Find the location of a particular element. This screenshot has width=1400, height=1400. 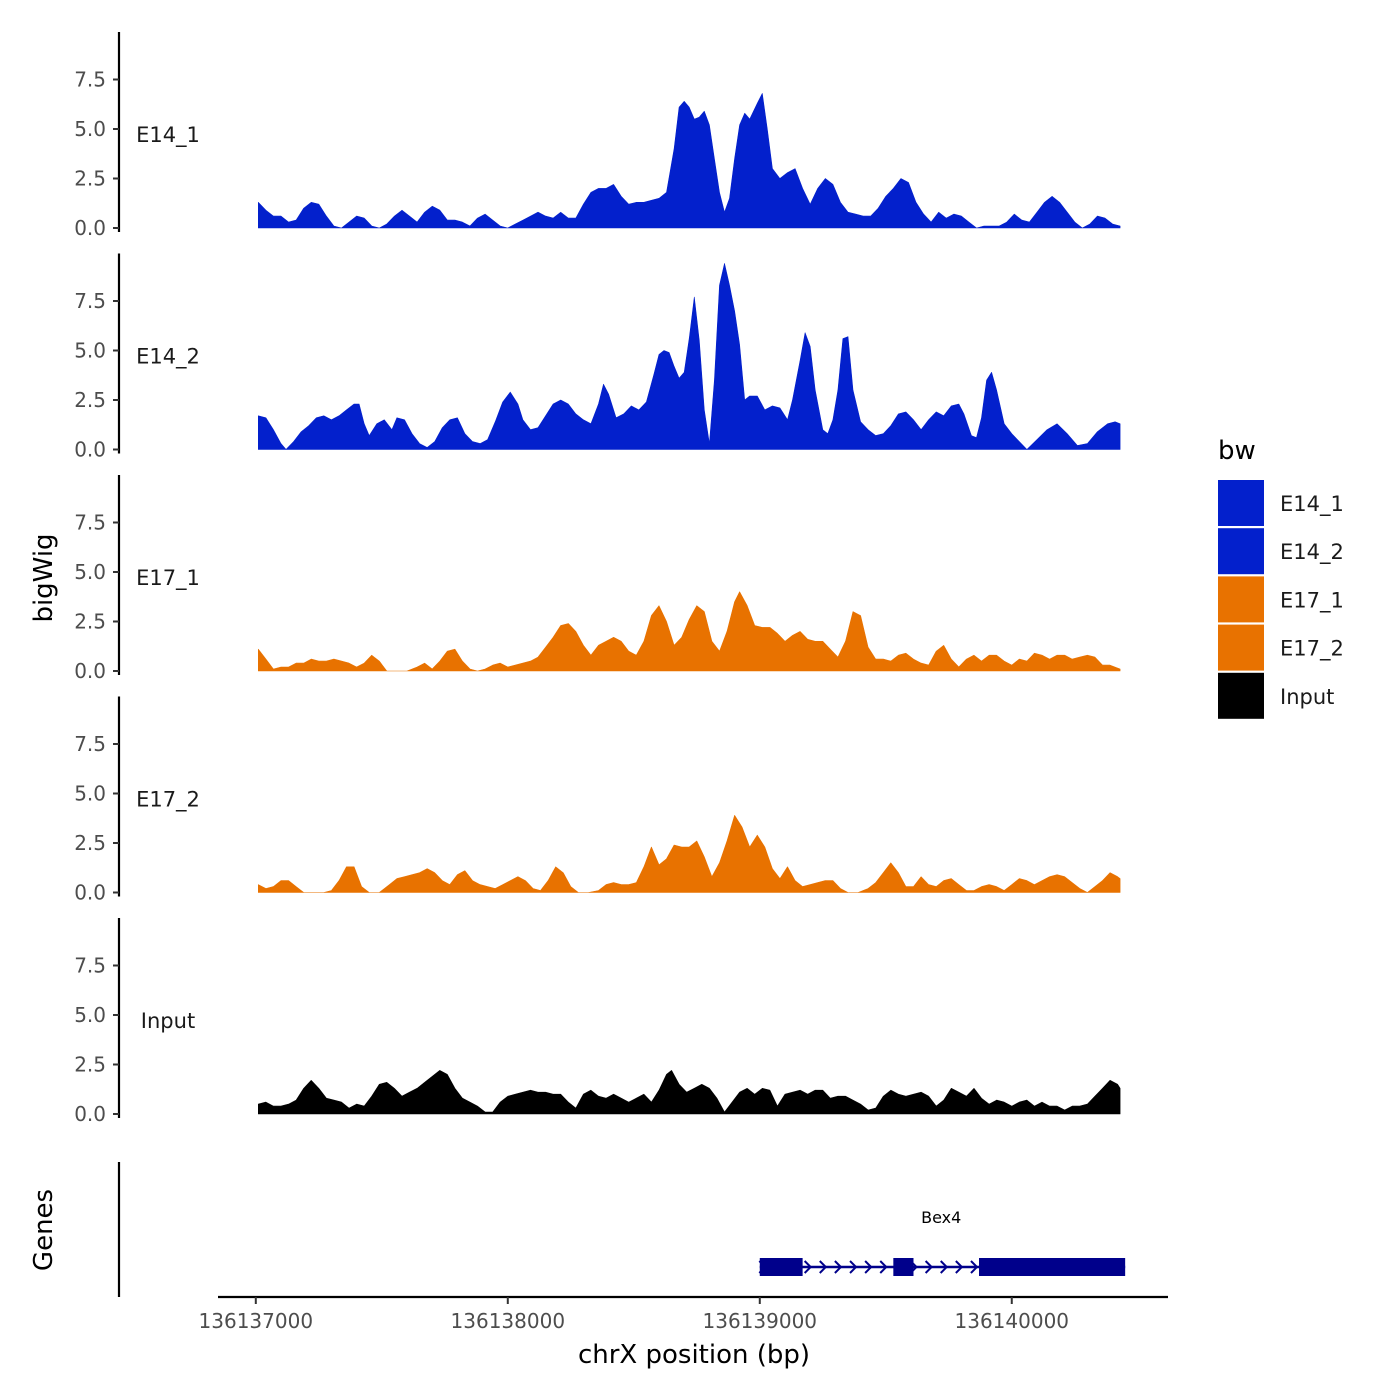

legend-label: E14_2 is located at coordinates (1312, 552).